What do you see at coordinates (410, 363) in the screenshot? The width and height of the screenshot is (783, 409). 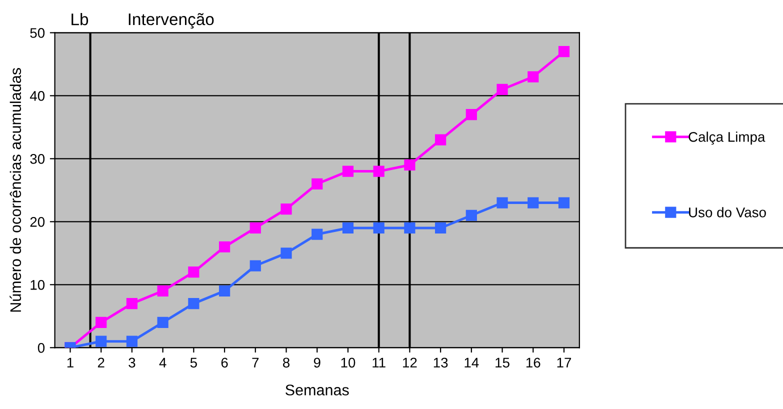 I see `x-tick-label: 12` at bounding box center [410, 363].